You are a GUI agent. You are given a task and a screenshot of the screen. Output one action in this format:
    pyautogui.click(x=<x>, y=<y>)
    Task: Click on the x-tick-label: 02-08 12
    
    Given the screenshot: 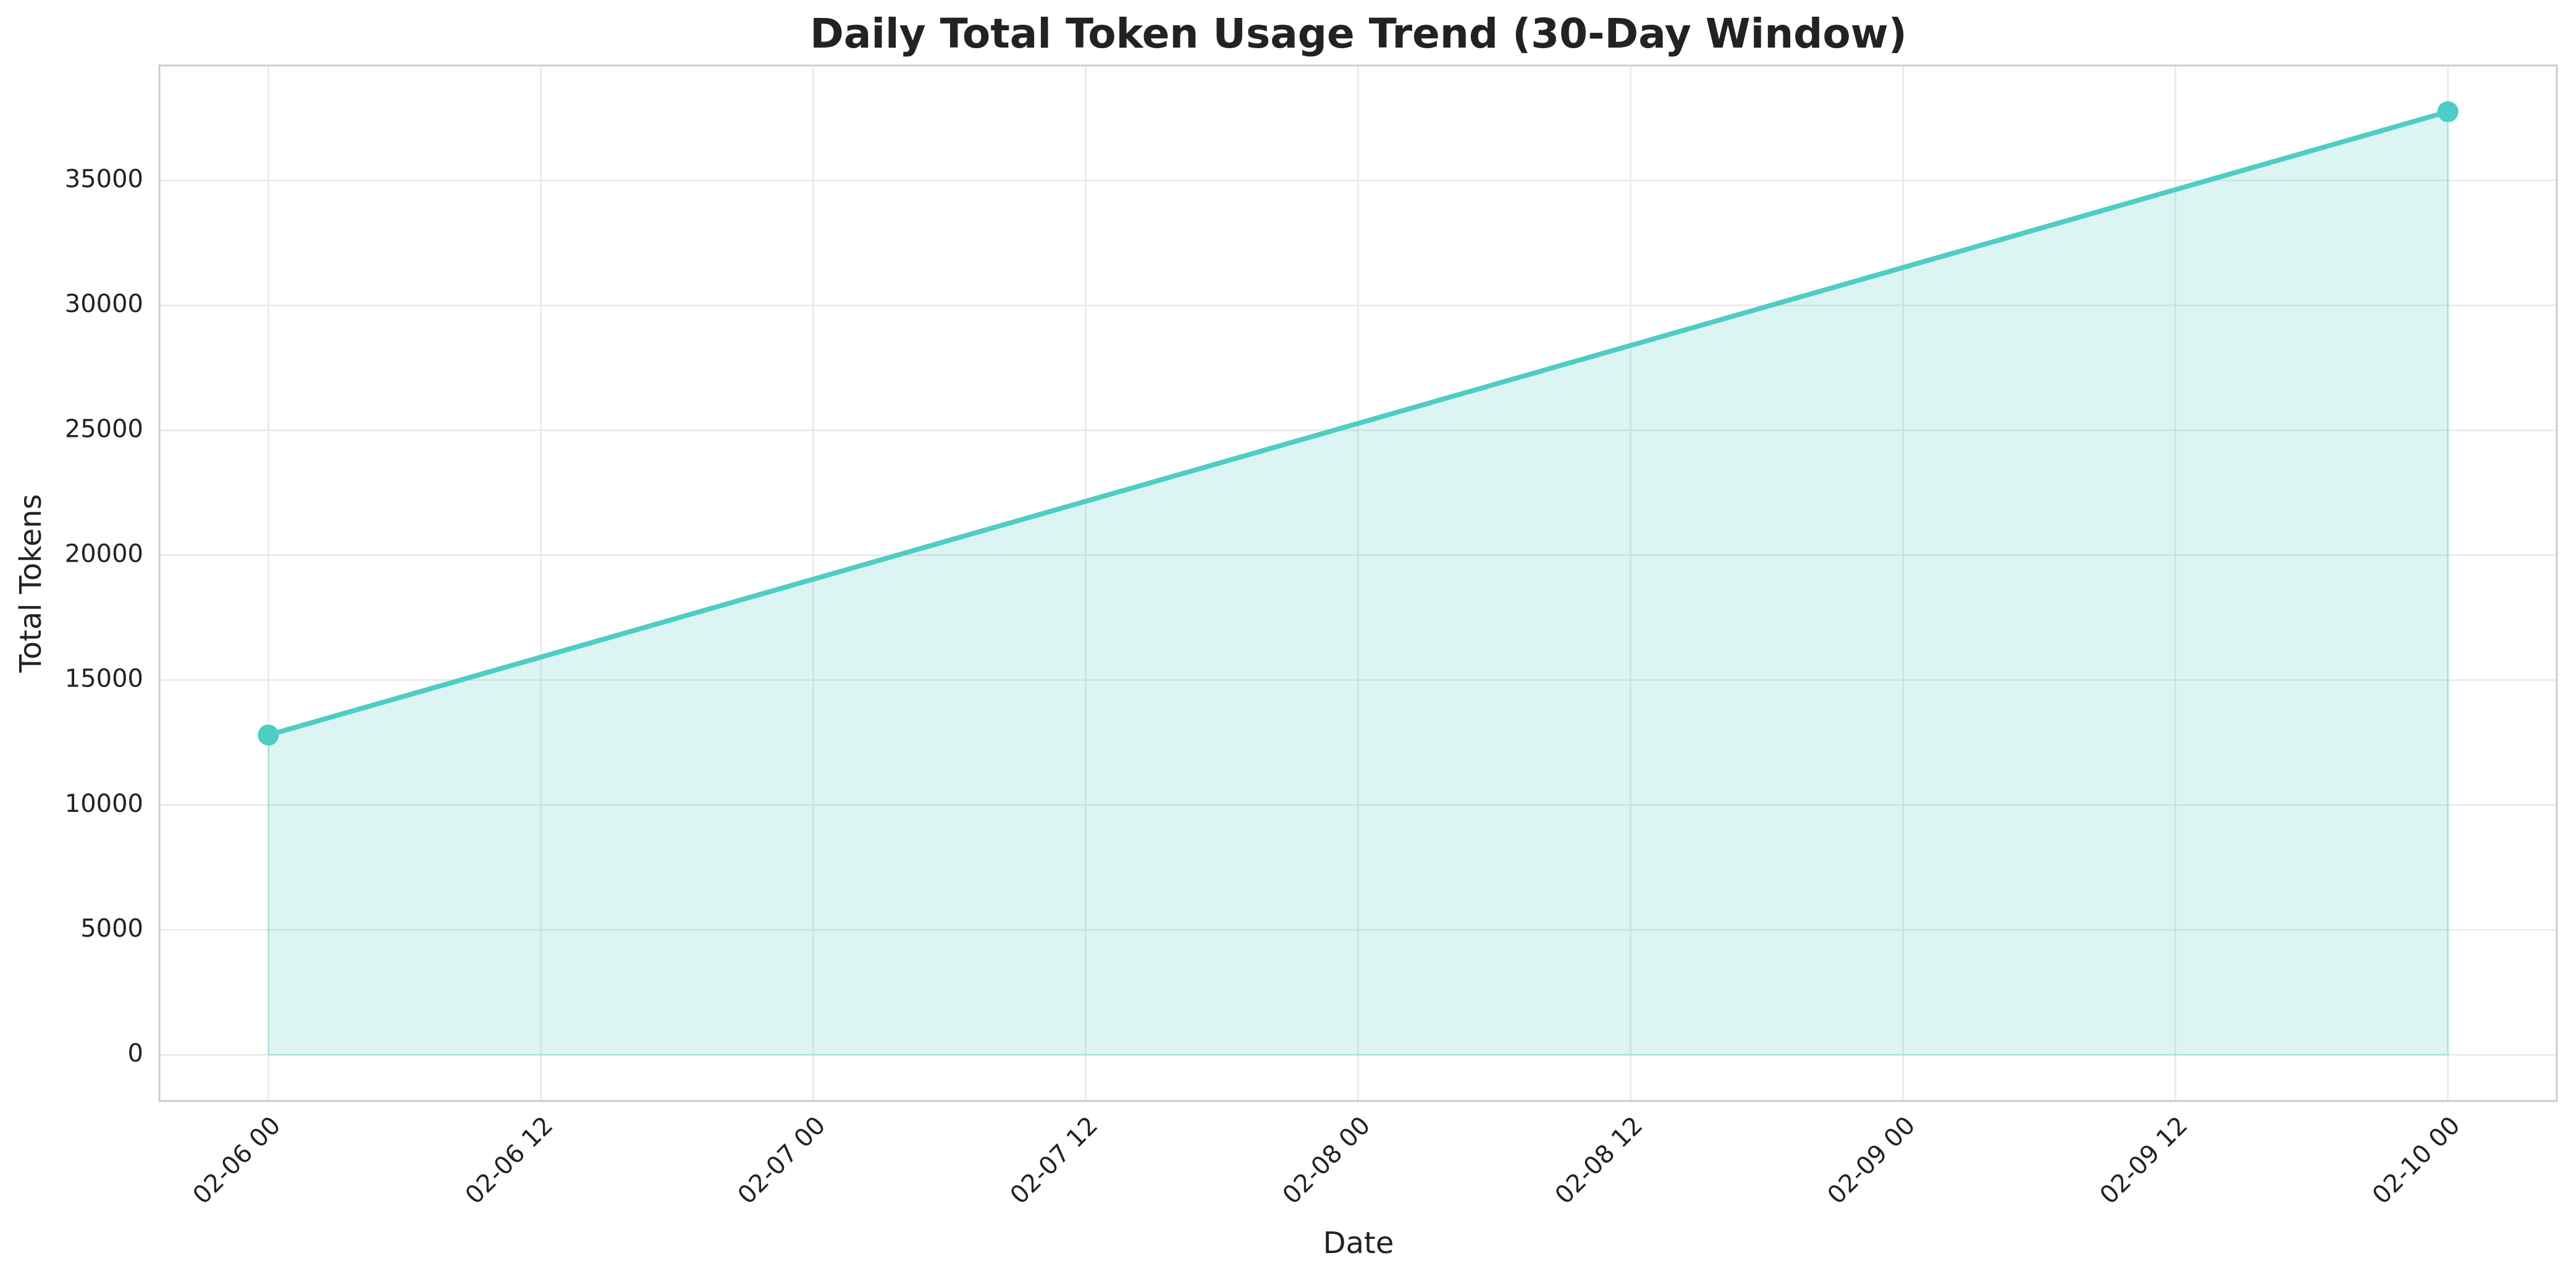 What is the action you would take?
    pyautogui.click(x=1599, y=1160)
    